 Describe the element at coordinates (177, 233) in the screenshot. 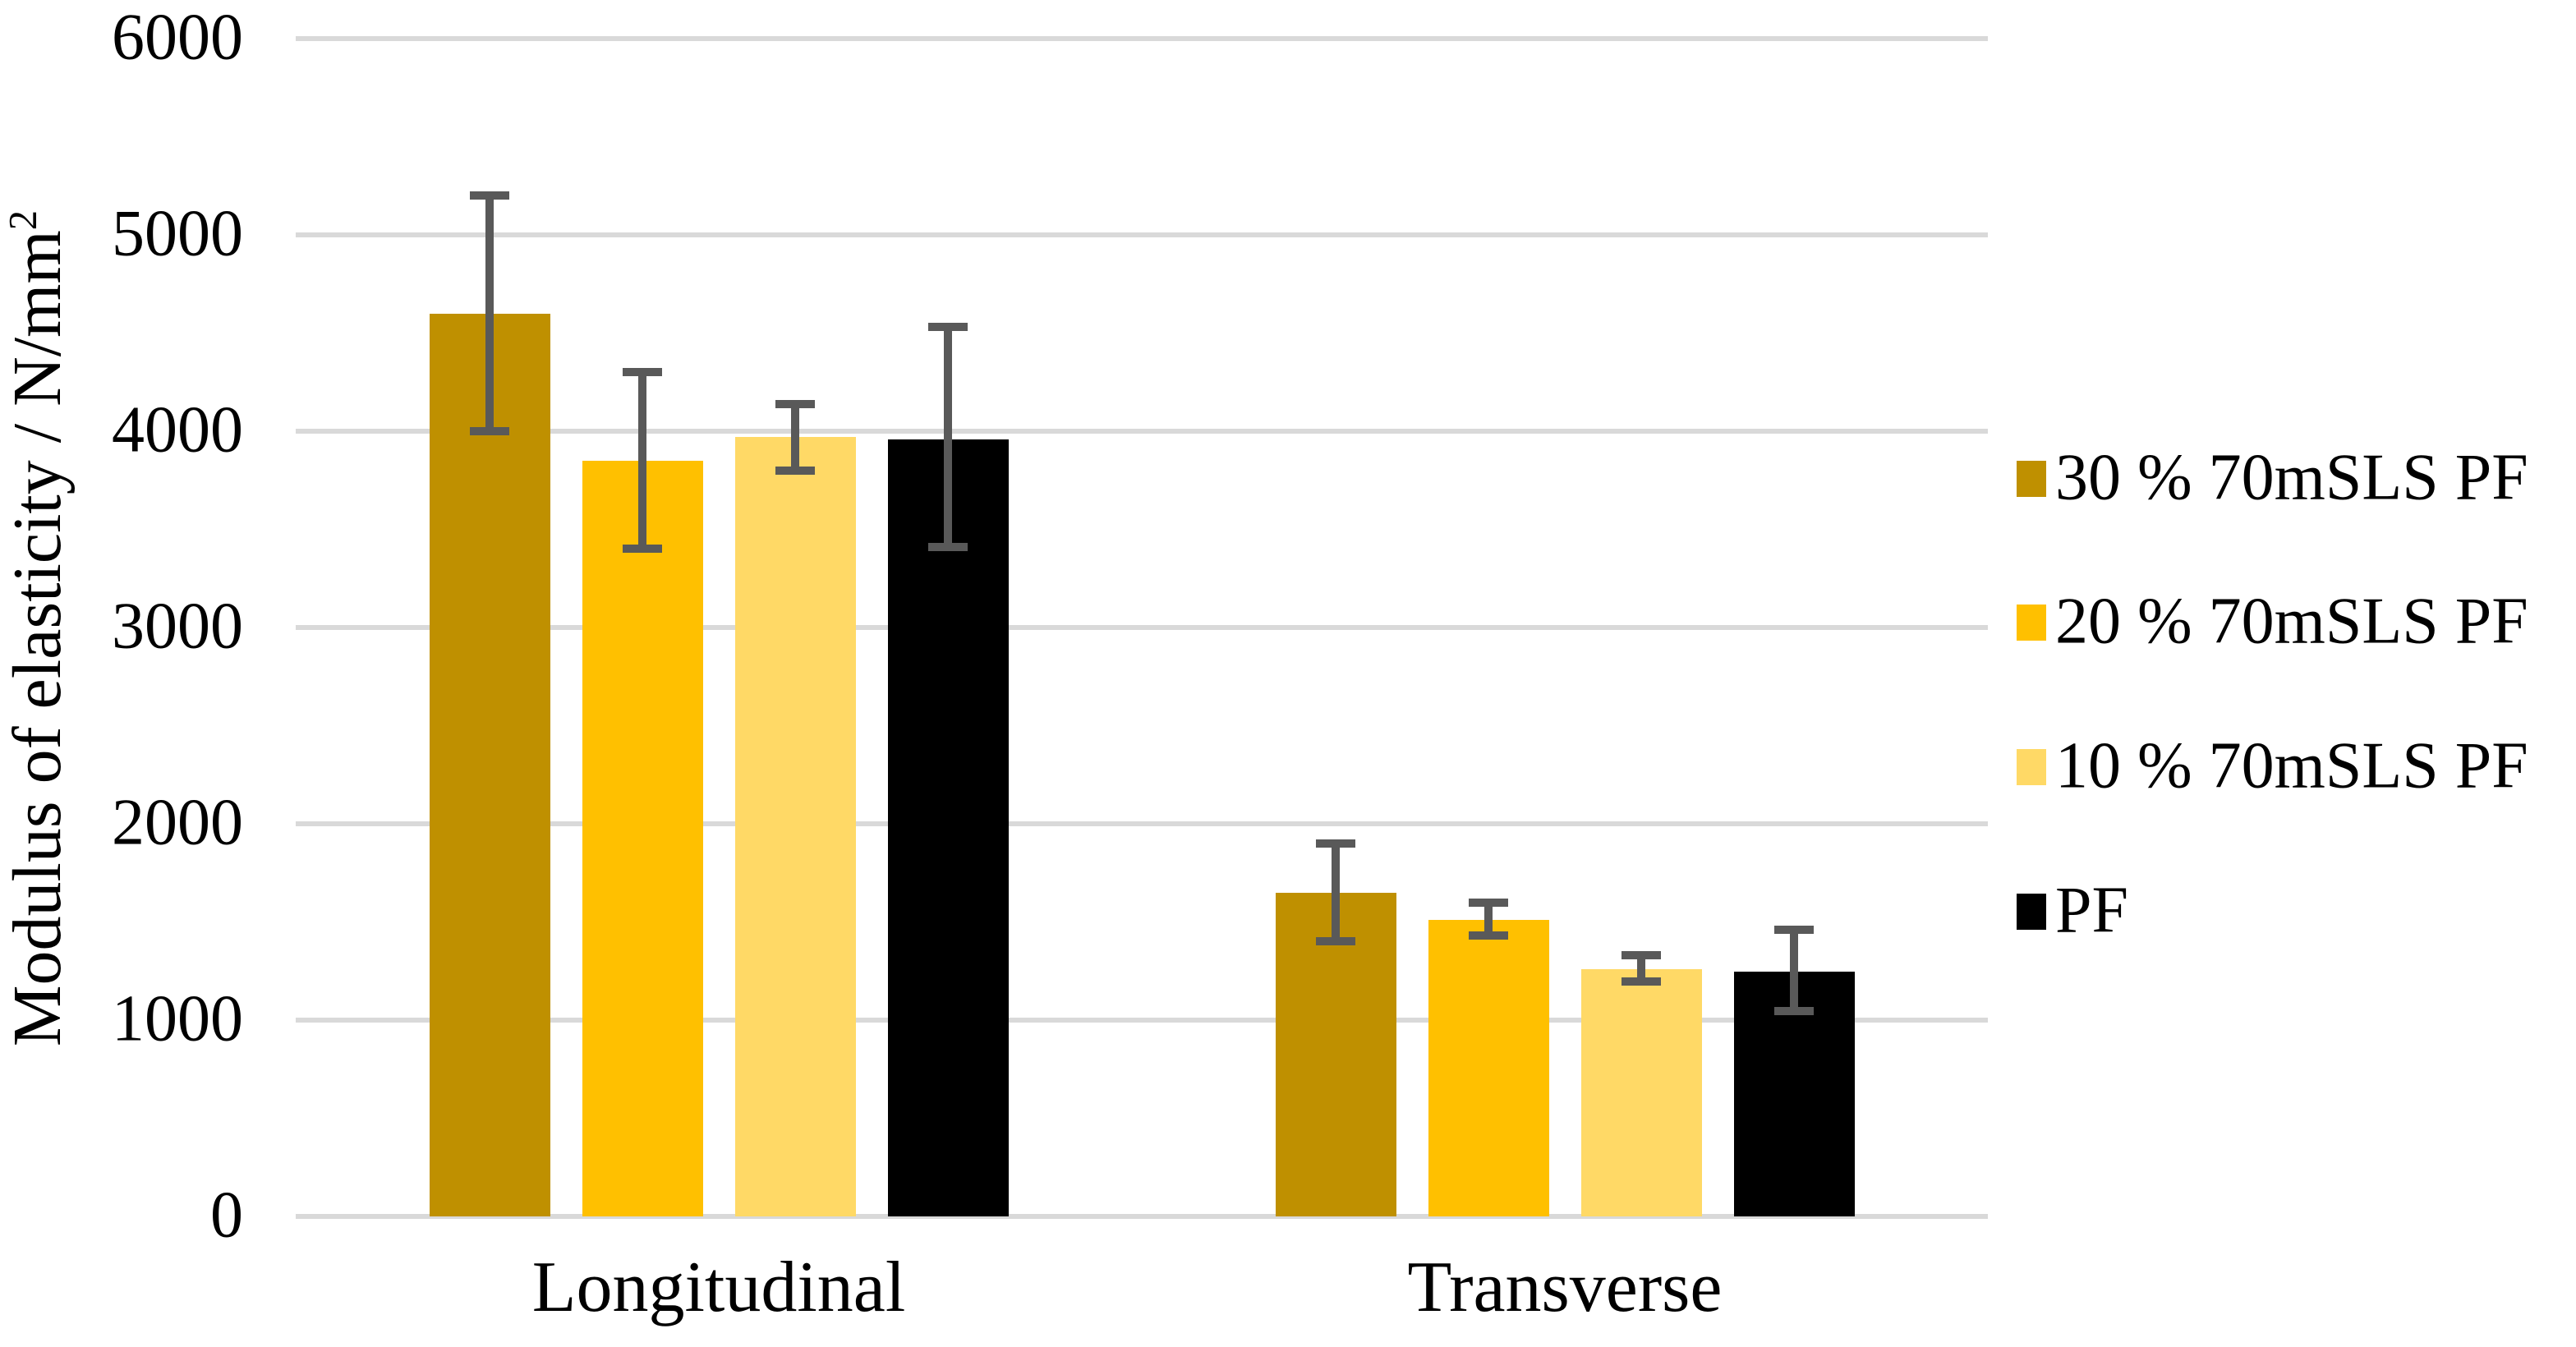

I see `y-tick-label: 5000` at that location.